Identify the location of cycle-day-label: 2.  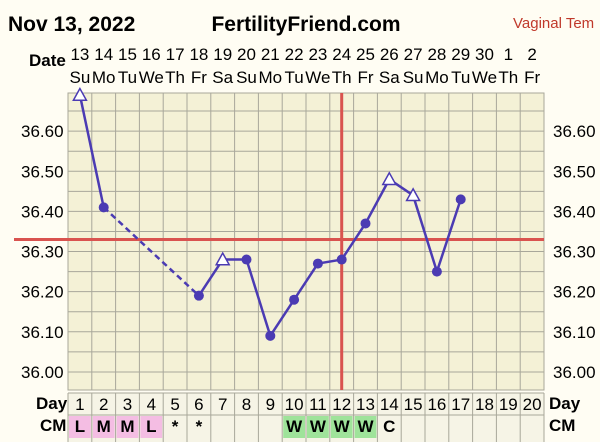
(103, 404).